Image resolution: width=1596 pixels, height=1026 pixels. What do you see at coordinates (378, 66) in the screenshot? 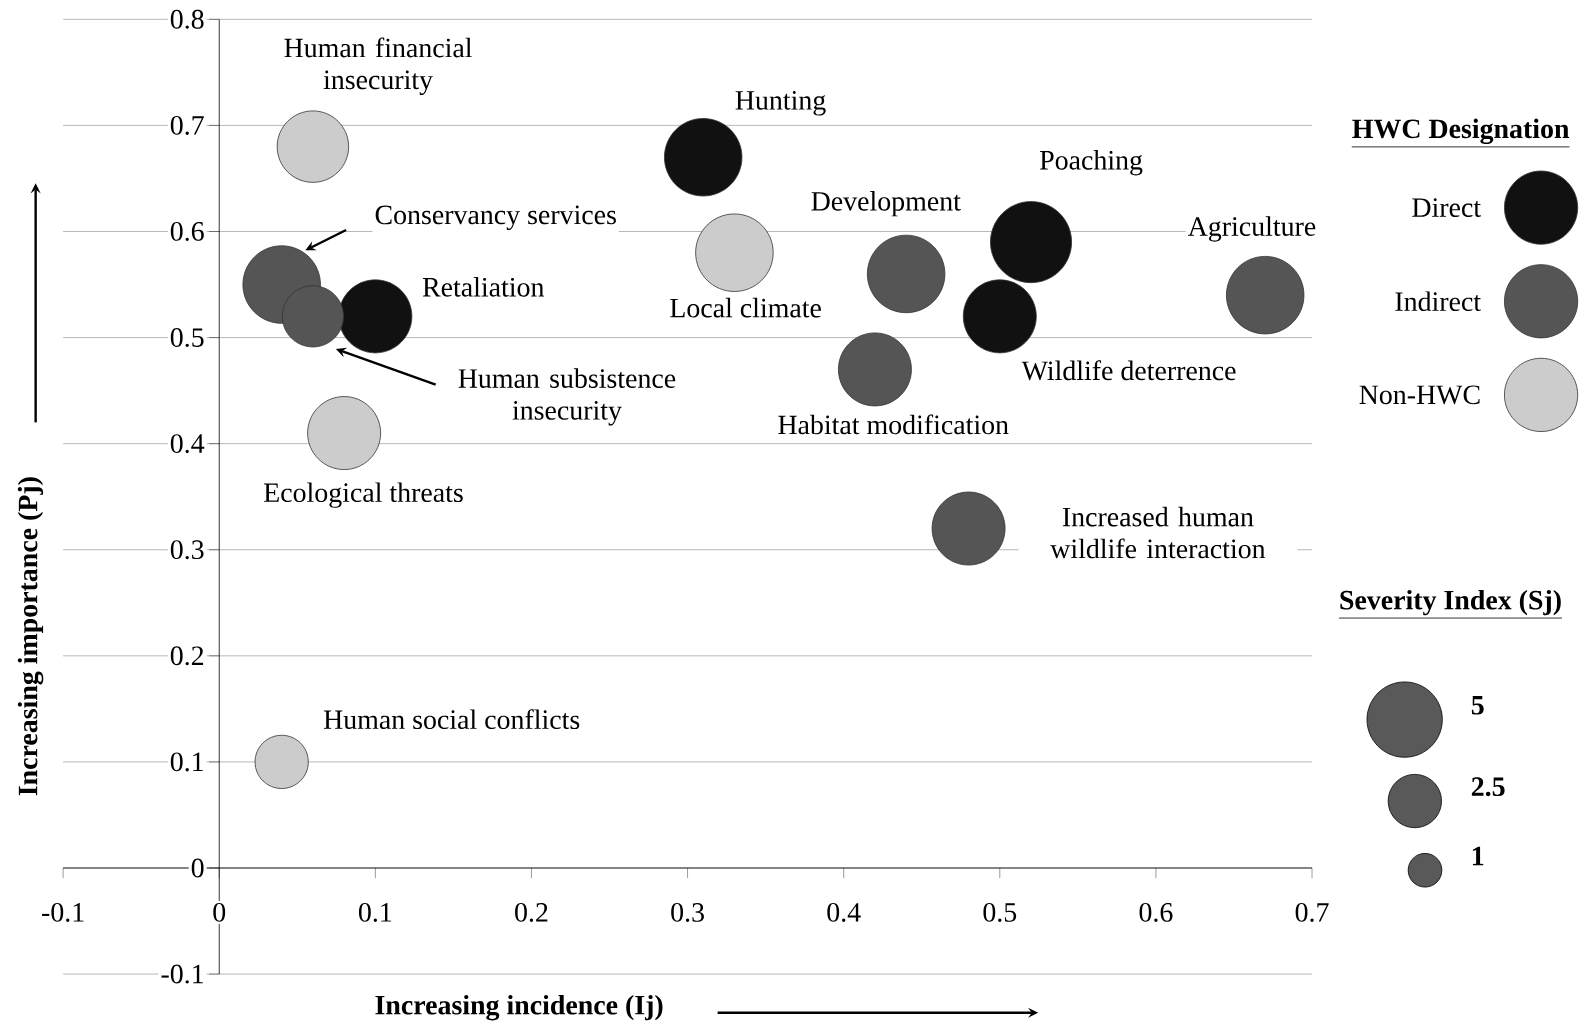
I see `annotation: Human financial insecurity` at bounding box center [378, 66].